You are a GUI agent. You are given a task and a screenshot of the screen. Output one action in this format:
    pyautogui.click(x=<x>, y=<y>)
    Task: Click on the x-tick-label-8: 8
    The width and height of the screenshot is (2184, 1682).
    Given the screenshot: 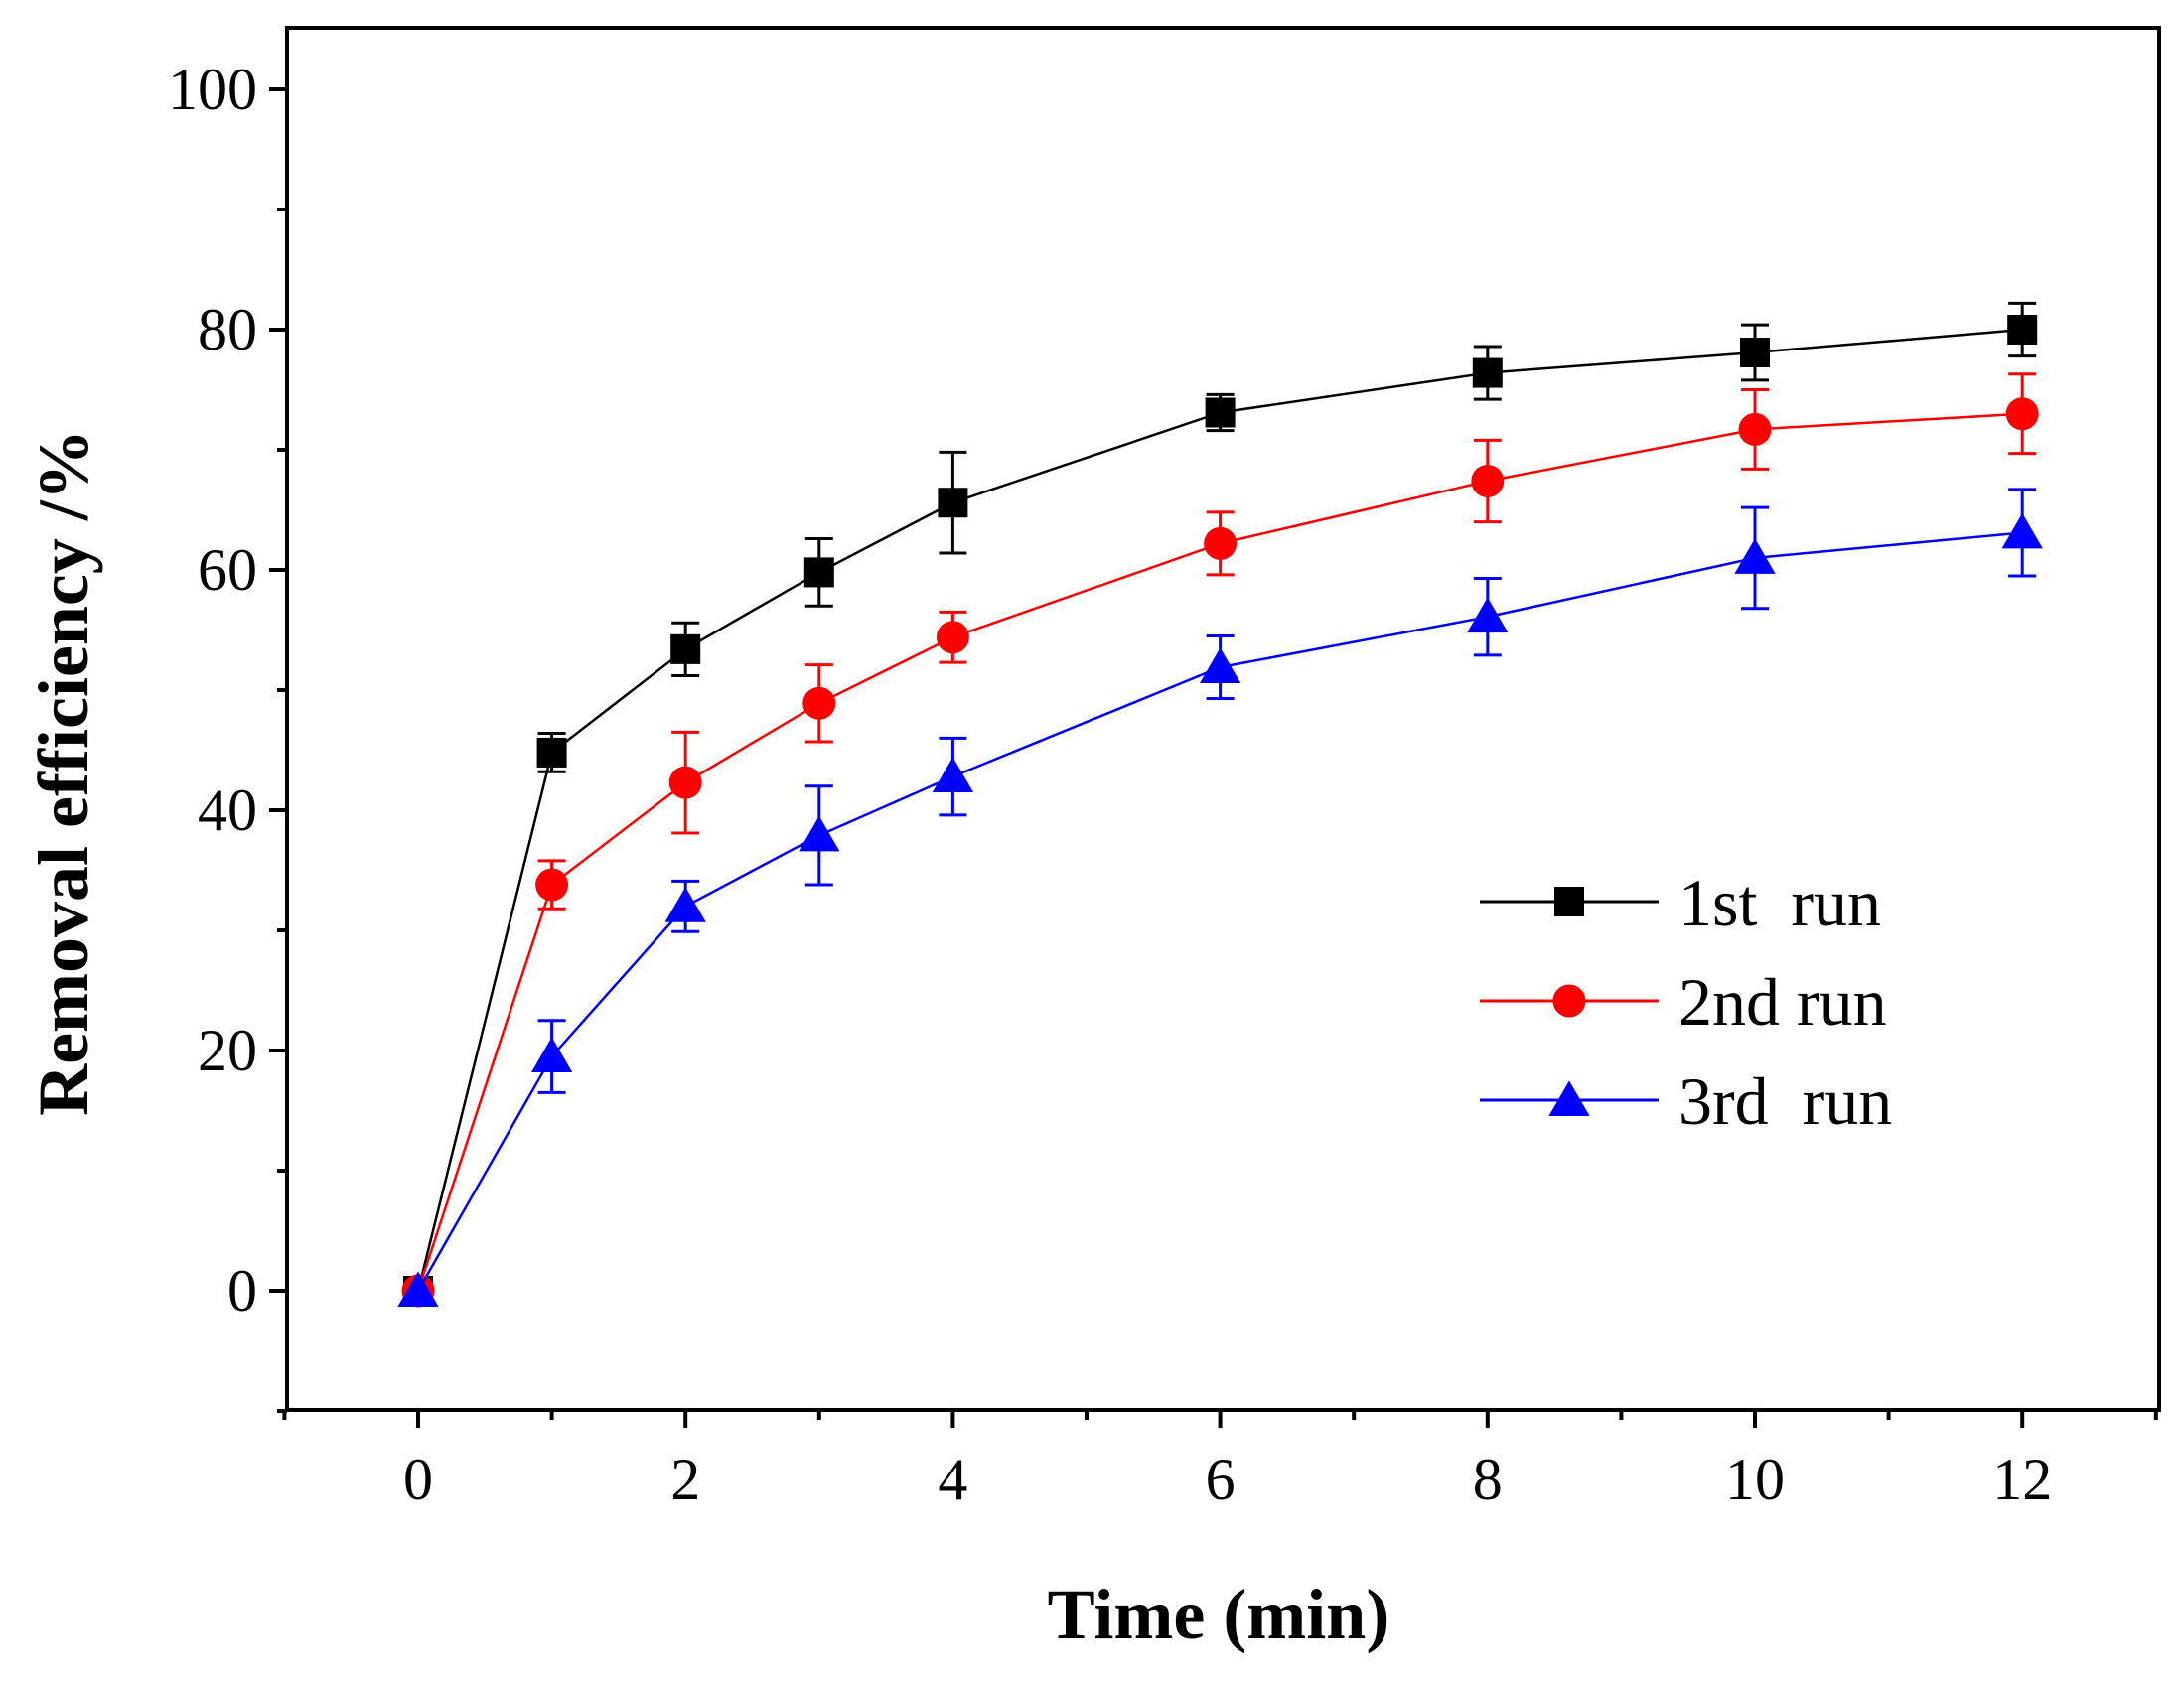 What is the action you would take?
    pyautogui.click(x=1488, y=1479)
    